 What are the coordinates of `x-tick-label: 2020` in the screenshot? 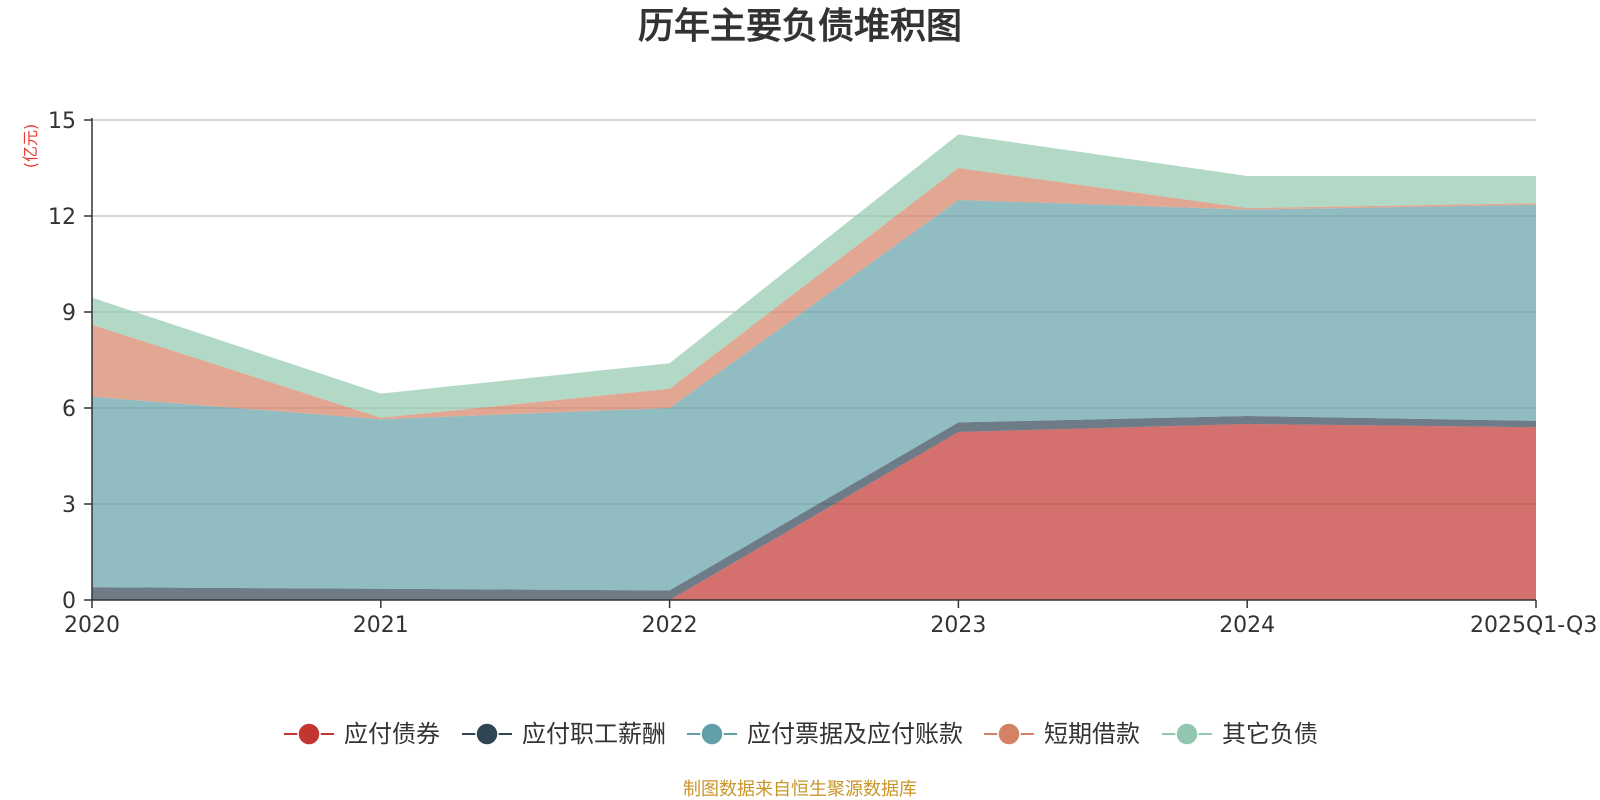 It's located at (92, 625).